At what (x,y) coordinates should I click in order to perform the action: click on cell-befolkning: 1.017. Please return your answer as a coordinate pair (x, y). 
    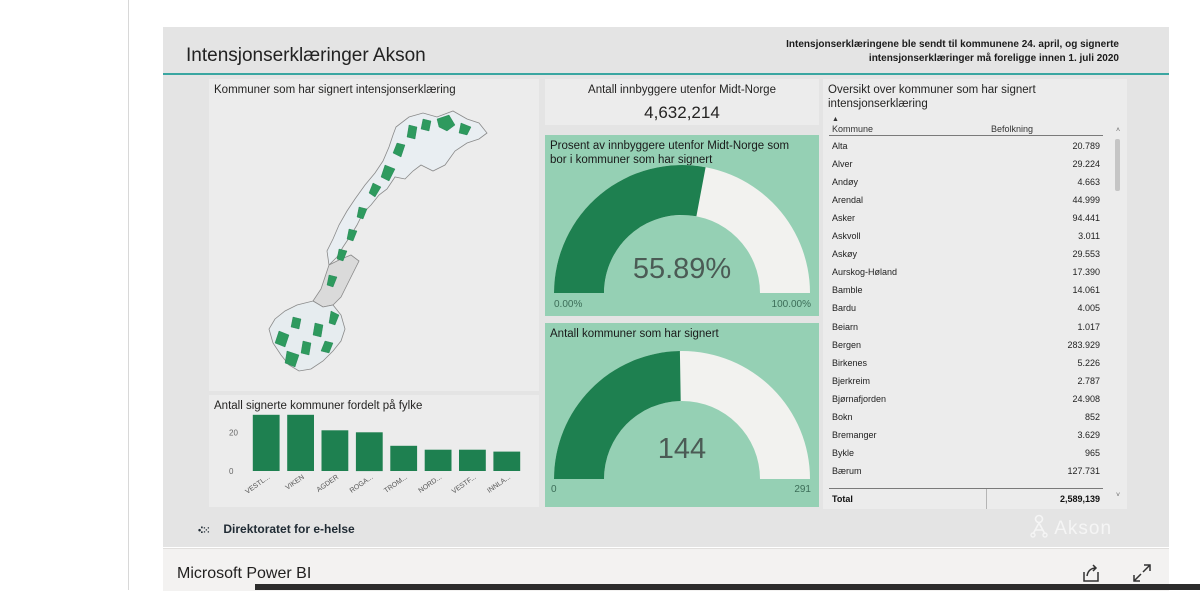
    Looking at the image, I should click on (1088, 326).